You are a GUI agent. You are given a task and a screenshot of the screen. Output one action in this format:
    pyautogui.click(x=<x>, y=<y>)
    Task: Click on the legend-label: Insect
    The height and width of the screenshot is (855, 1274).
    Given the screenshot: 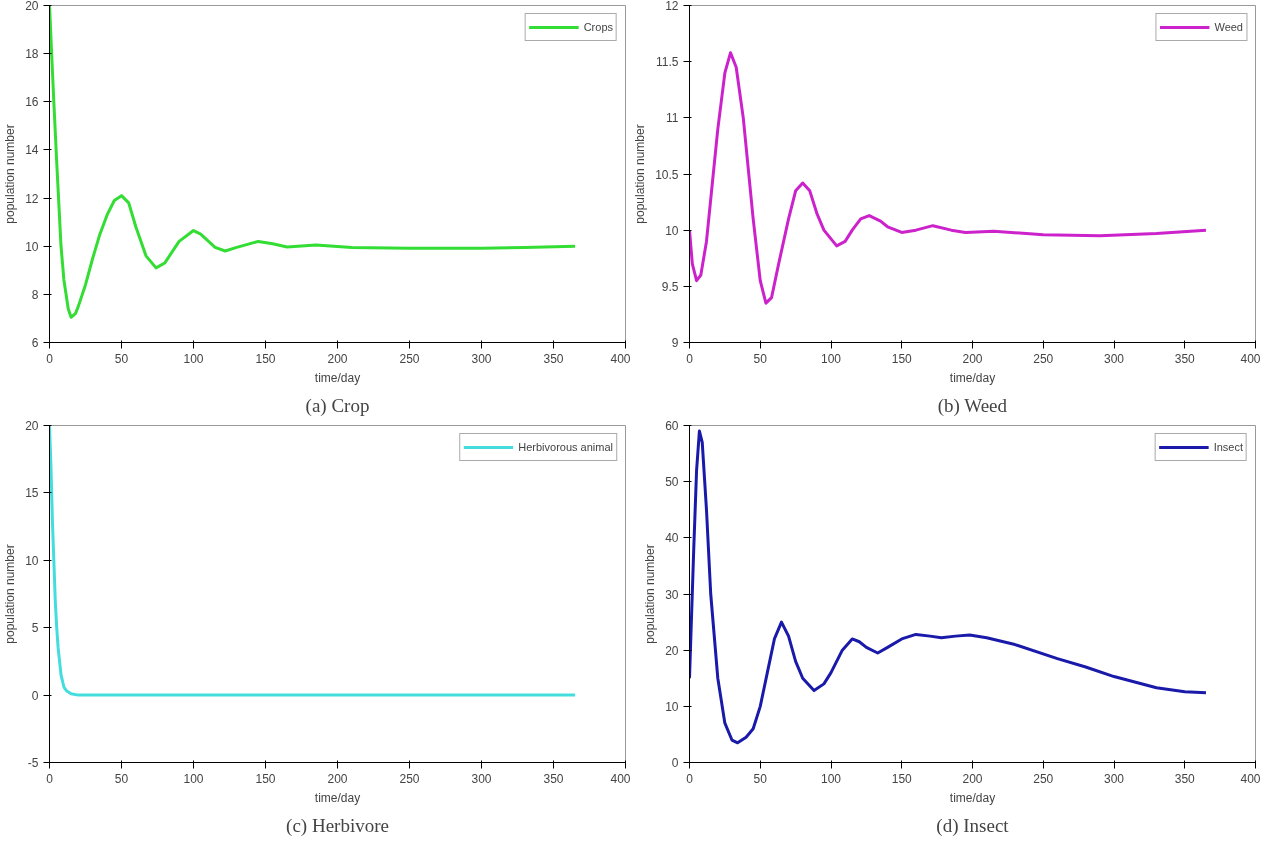 What is the action you would take?
    pyautogui.click(x=1228, y=447)
    